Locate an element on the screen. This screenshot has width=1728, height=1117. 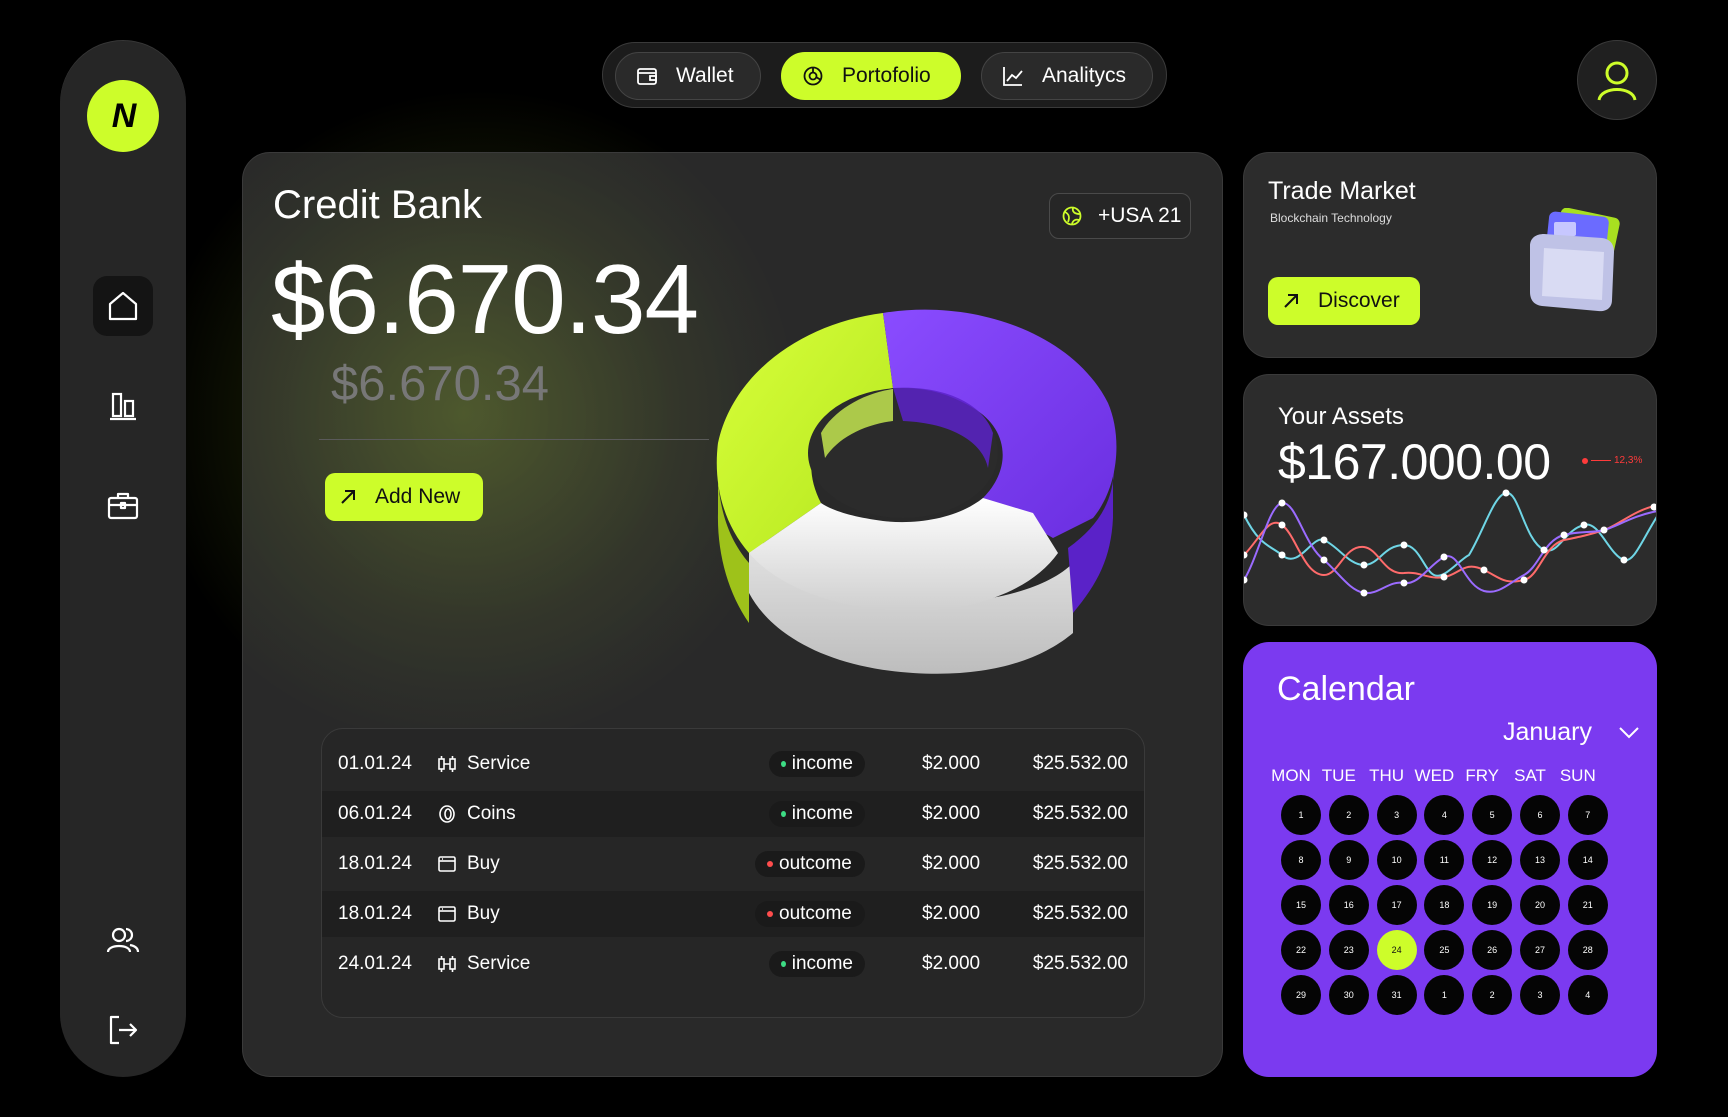
tab-analytics: Analitycs is located at coordinates (1067, 76).